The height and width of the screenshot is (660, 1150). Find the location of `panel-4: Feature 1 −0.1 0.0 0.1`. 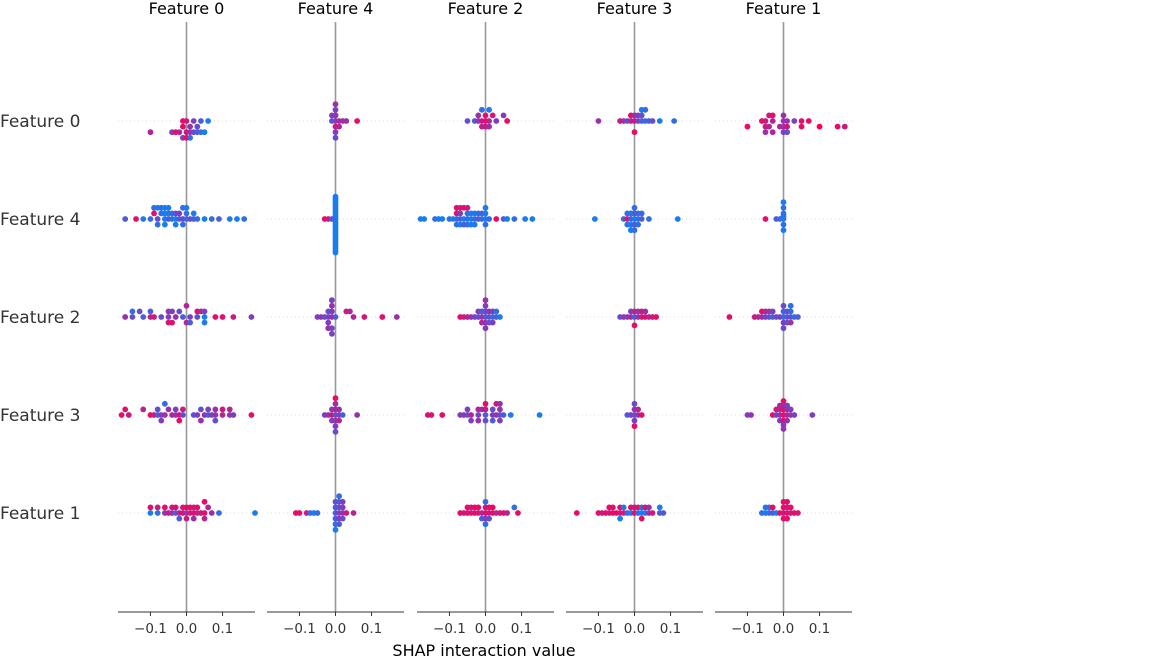

panel-4: Feature 1 −0.1 0.0 0.1 is located at coordinates (783, 318).